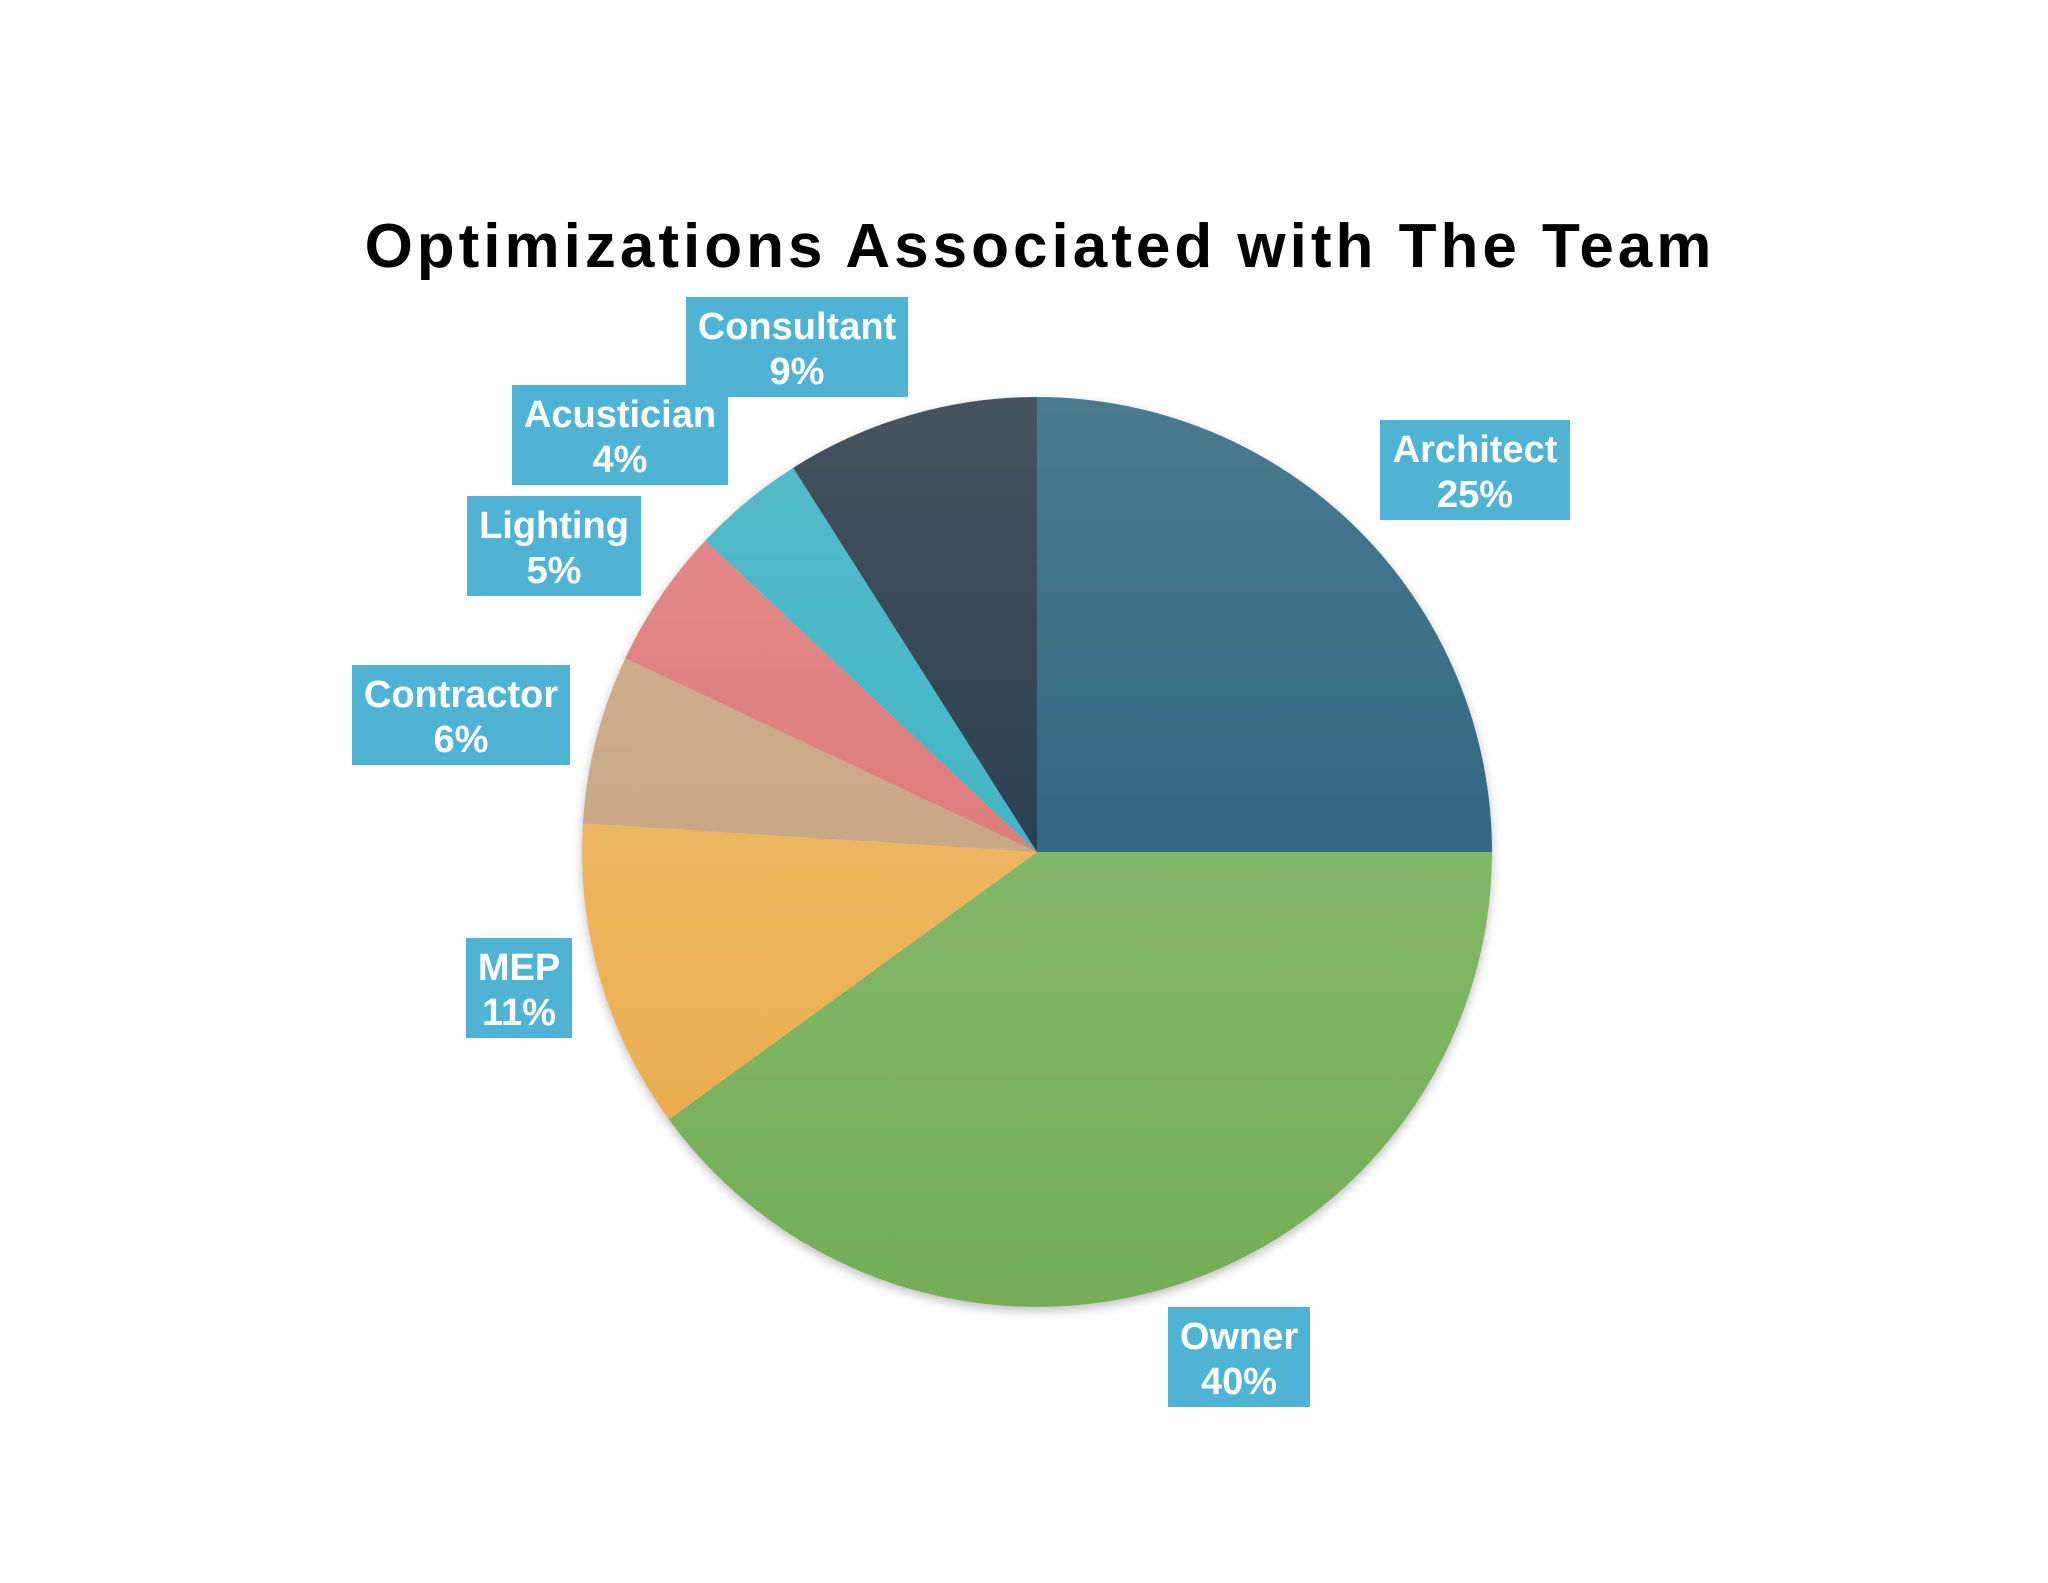  Describe the element at coordinates (1080, 1079) in the screenshot. I see `pie-slice-owner` at that location.